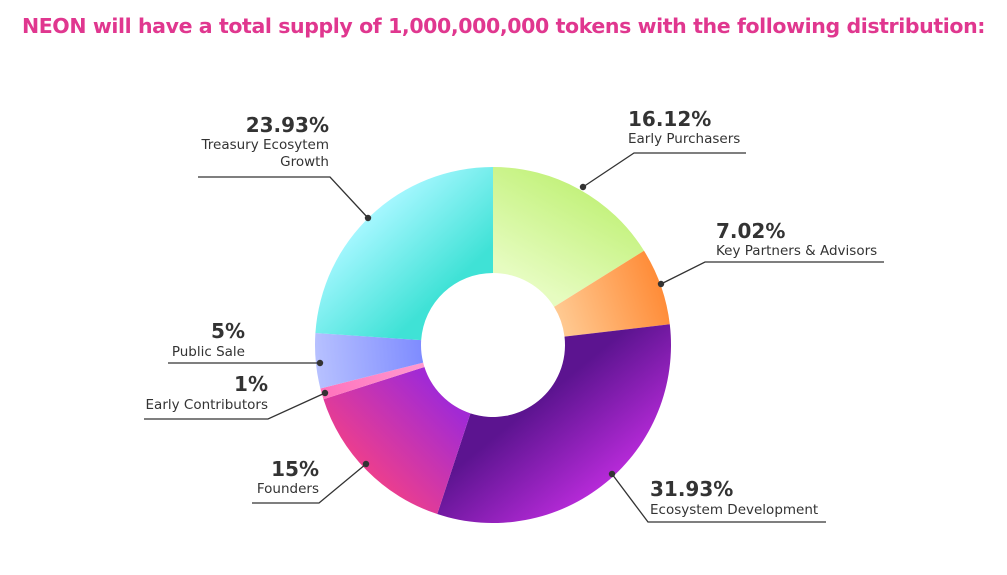 Image resolution: width=1007 pixels, height=575 pixels. Describe the element at coordinates (265, 145) in the screenshot. I see `data-label-name-treasury-ecosytem-growth: Treasury Ecosytem` at that location.